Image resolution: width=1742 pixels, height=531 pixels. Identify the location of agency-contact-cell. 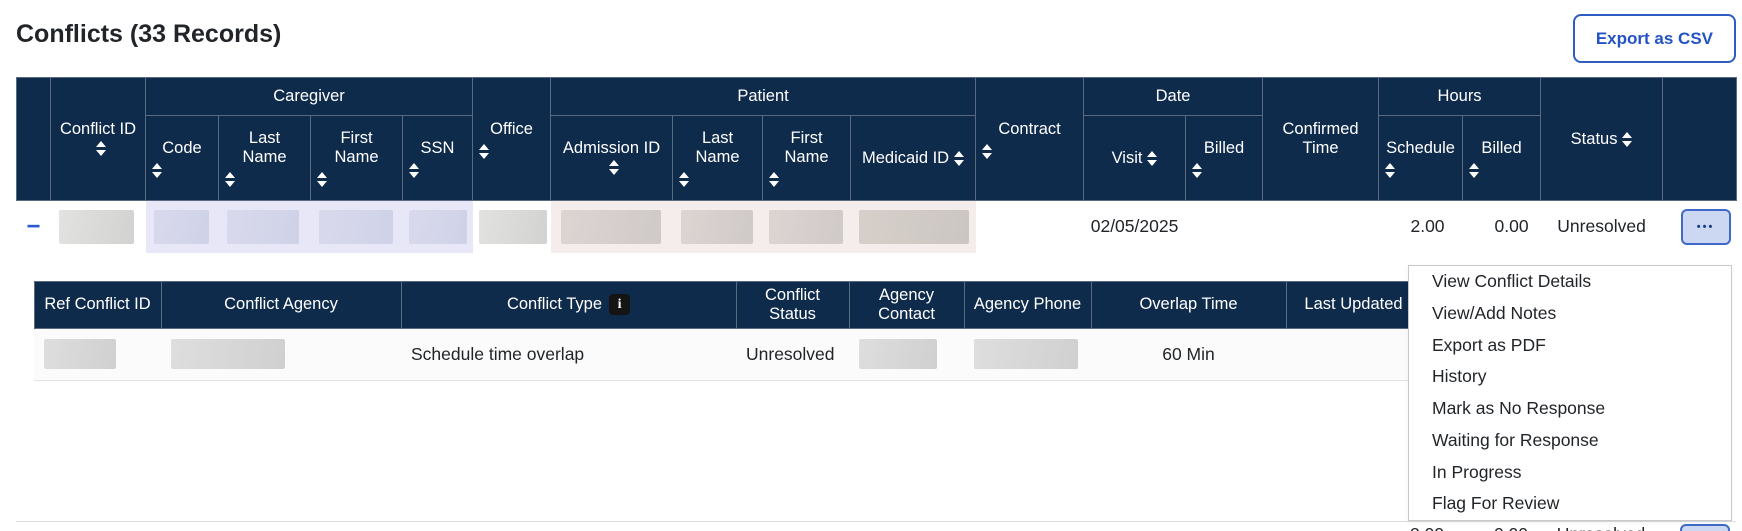
(906, 354).